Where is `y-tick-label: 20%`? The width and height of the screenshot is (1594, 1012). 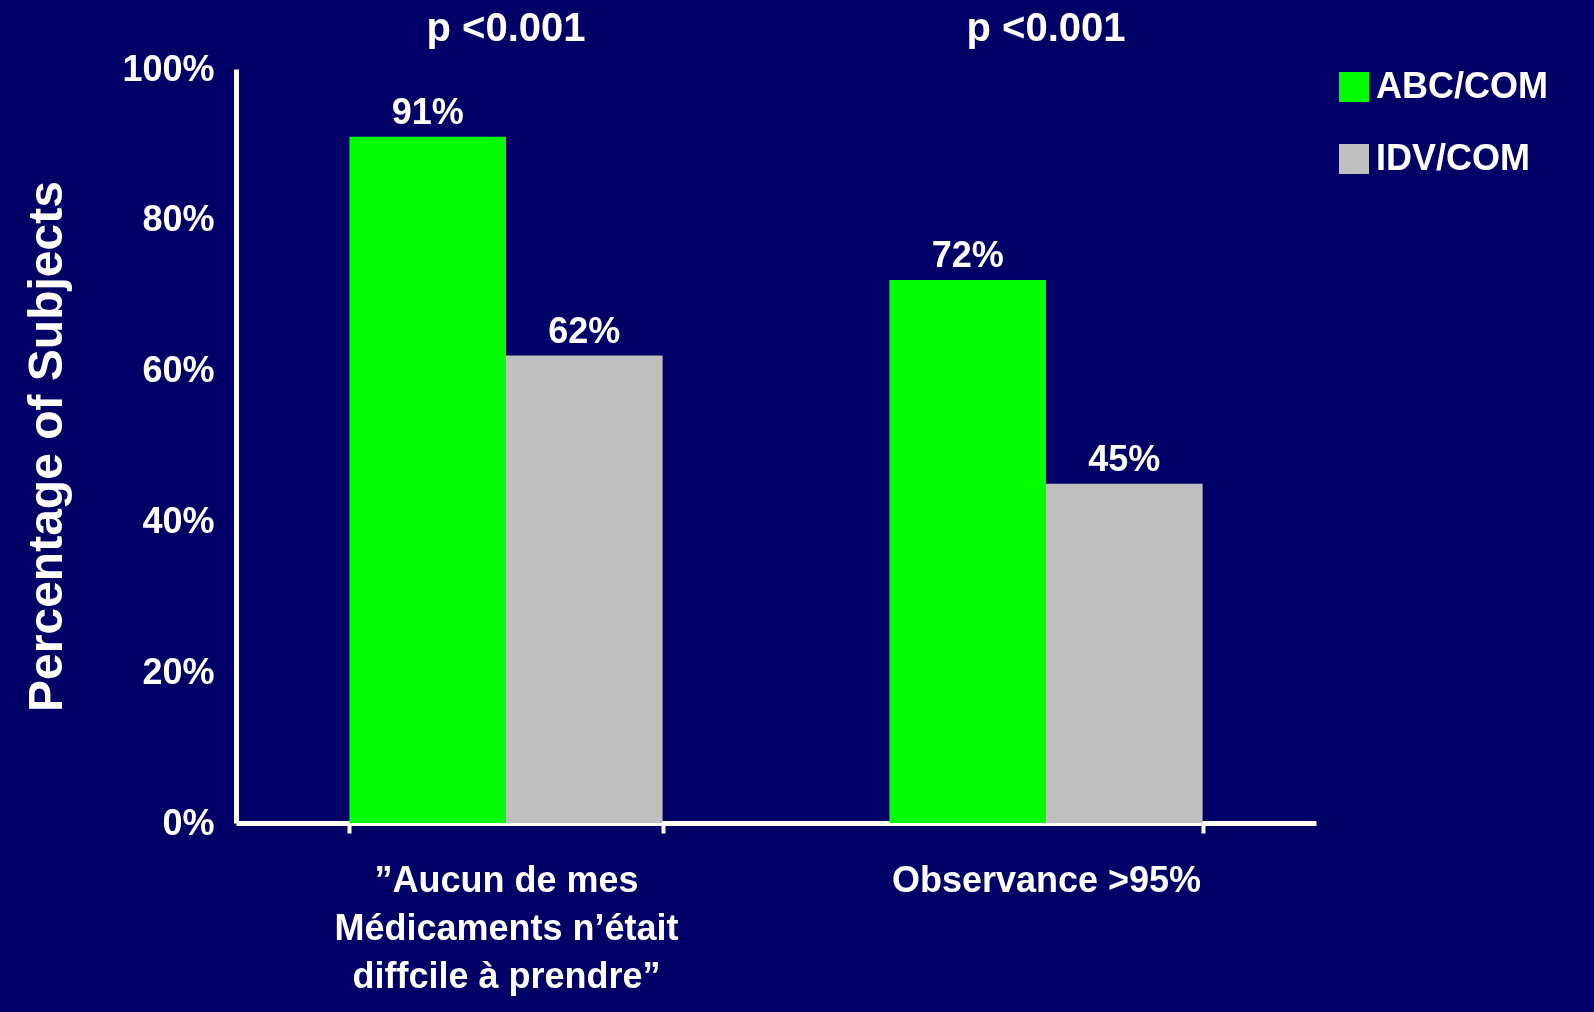
y-tick-label: 20% is located at coordinates (178, 671).